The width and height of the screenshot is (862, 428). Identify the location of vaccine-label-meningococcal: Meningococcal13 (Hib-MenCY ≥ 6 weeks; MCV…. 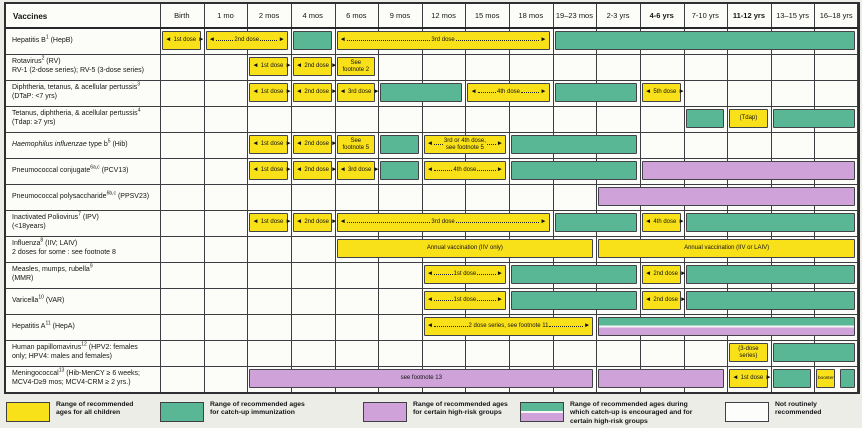
(76, 377).